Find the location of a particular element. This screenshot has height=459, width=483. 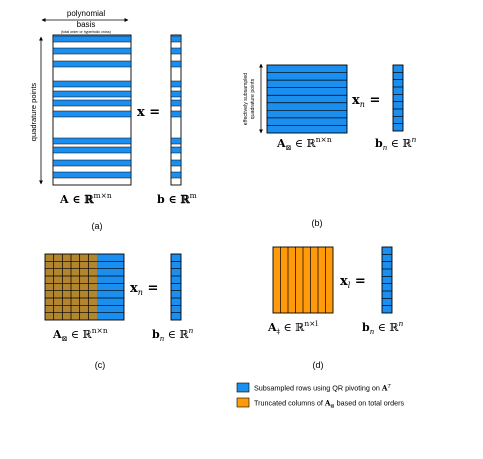

vector-bn-c is located at coordinates (176, 287).